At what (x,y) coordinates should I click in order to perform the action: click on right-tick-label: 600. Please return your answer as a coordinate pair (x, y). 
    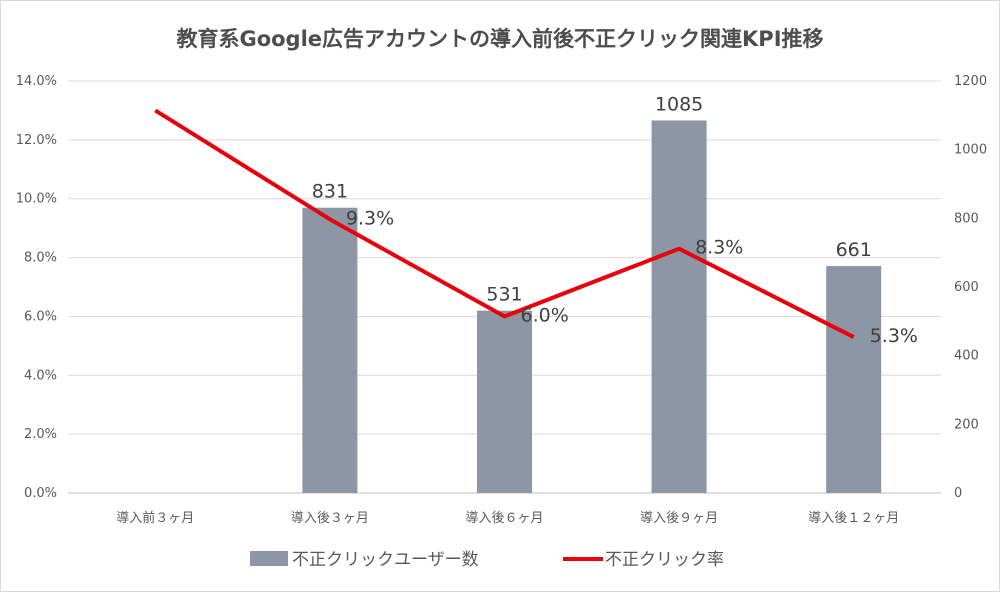
    Looking at the image, I should click on (966, 287).